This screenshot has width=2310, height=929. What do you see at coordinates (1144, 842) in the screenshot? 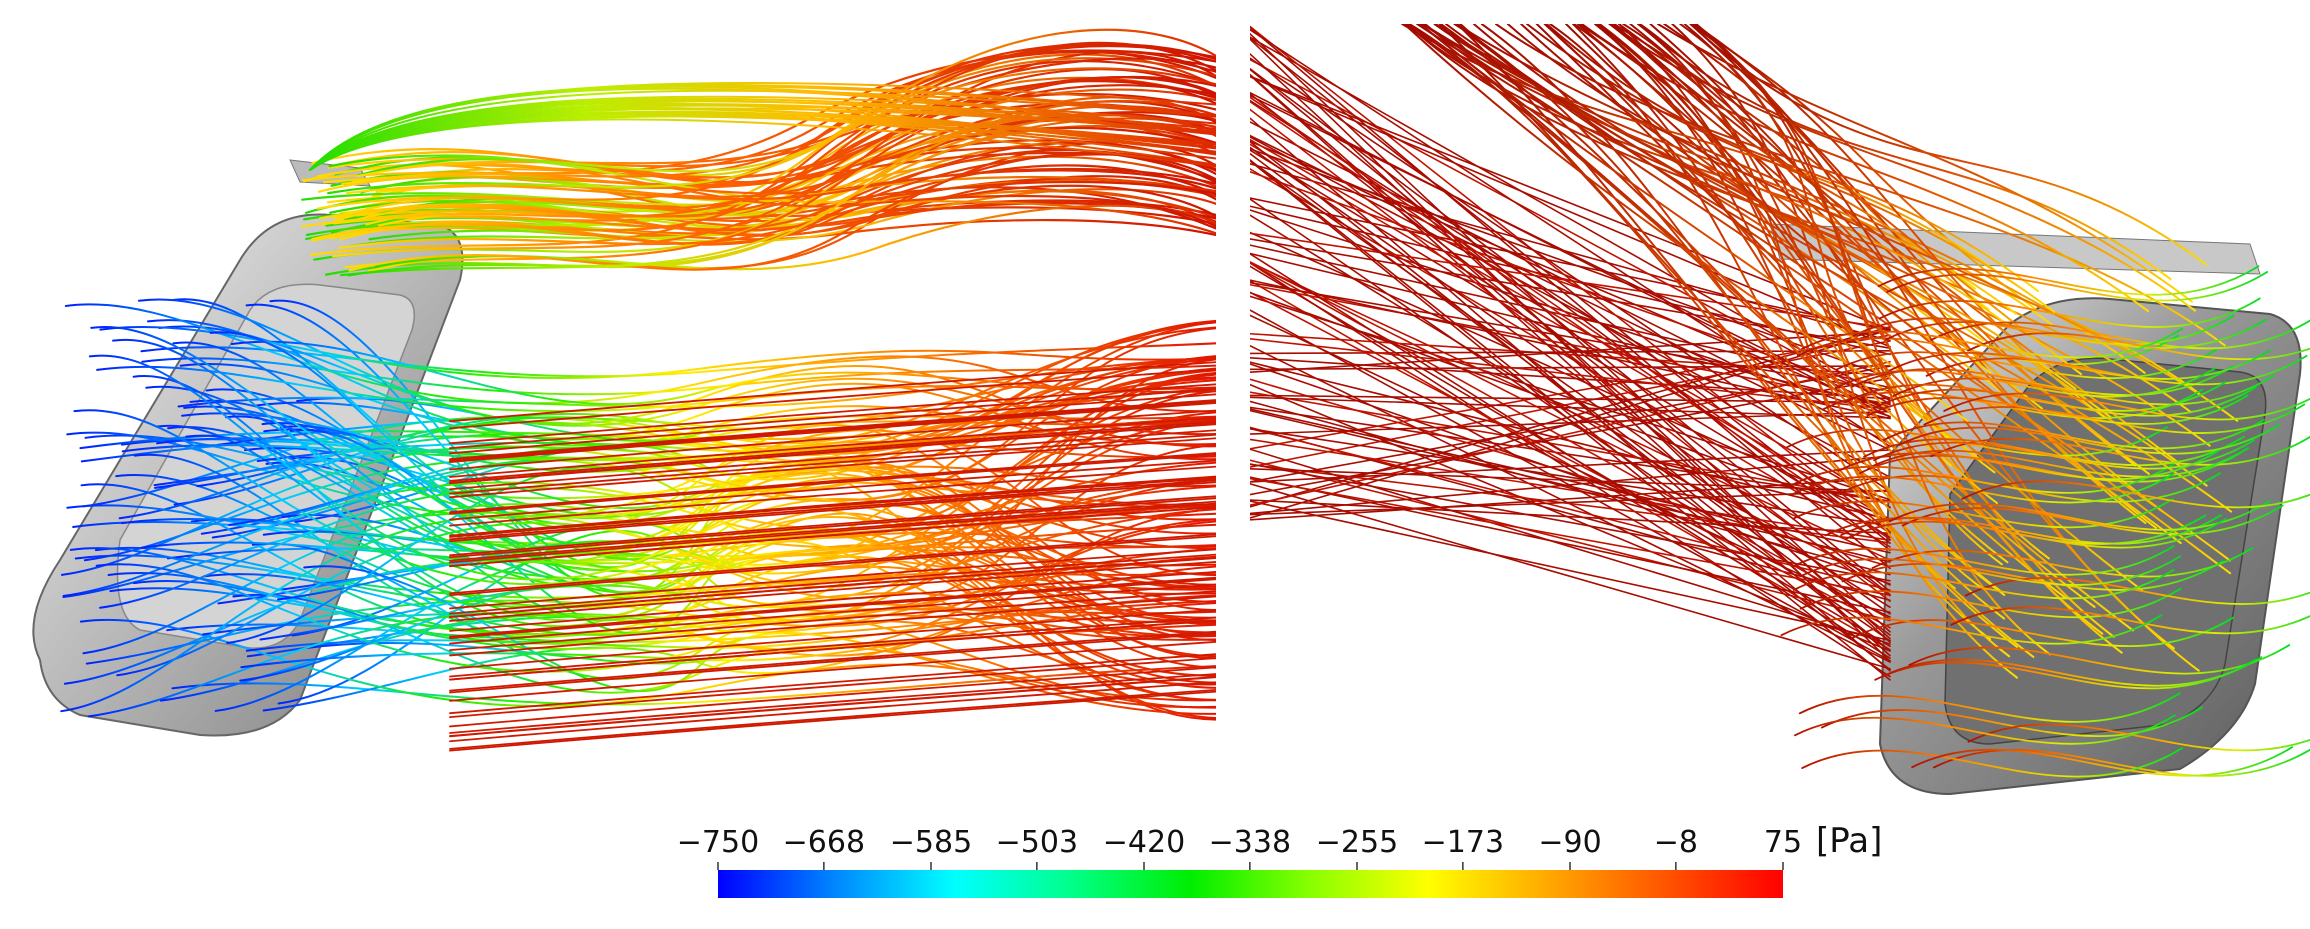
I see `colorbar-tick-label: −420` at bounding box center [1144, 842].